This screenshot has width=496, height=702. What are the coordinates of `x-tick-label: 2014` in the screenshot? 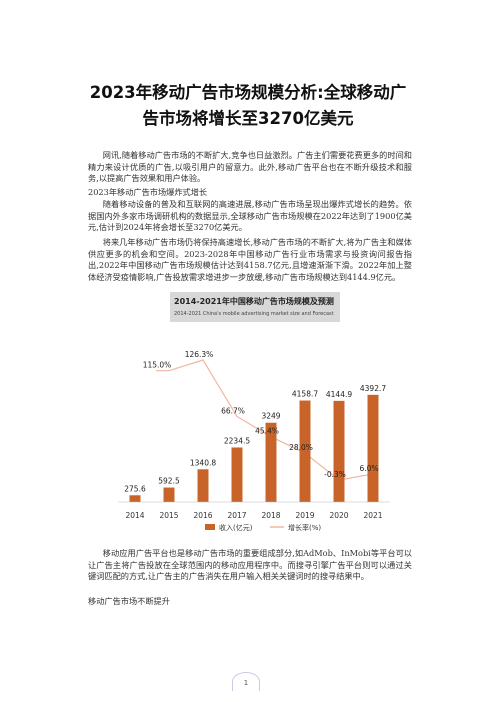 It's located at (134, 515).